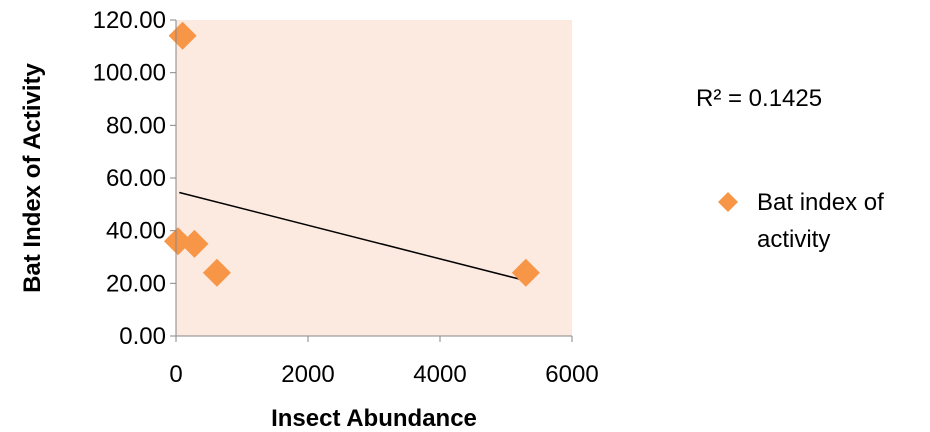 The image size is (930, 432). Describe the element at coordinates (129, 73) in the screenshot. I see `y-tick-label: 100.00` at that location.